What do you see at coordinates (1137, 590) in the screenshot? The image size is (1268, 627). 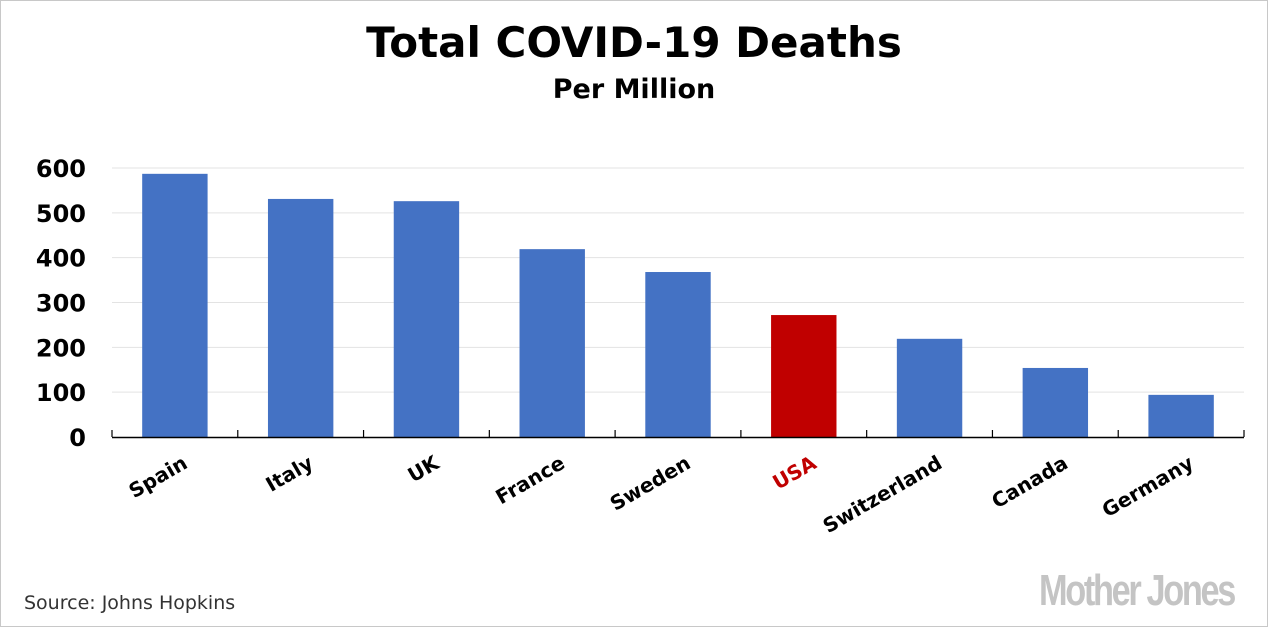 I see `mother-jones-logo: Mother Jones` at bounding box center [1137, 590].